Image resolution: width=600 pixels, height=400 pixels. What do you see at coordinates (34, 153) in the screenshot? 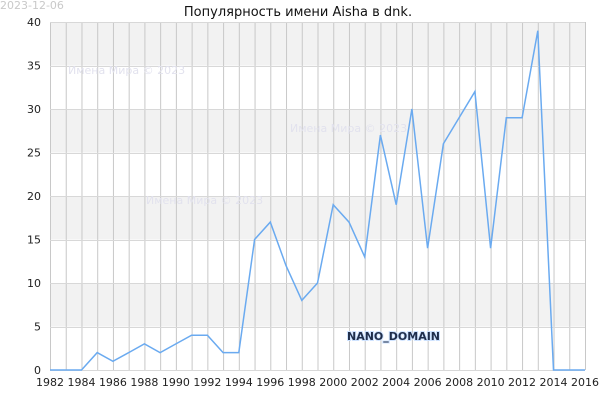
I see `y-tick-label: 25` at bounding box center [34, 153].